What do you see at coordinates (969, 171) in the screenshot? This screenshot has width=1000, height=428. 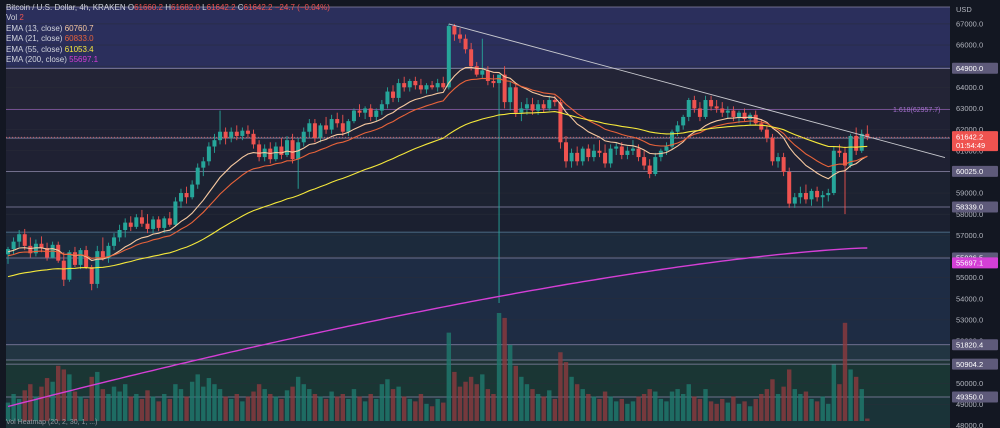 I see `level-price-tag: 60025.0` at bounding box center [969, 171].